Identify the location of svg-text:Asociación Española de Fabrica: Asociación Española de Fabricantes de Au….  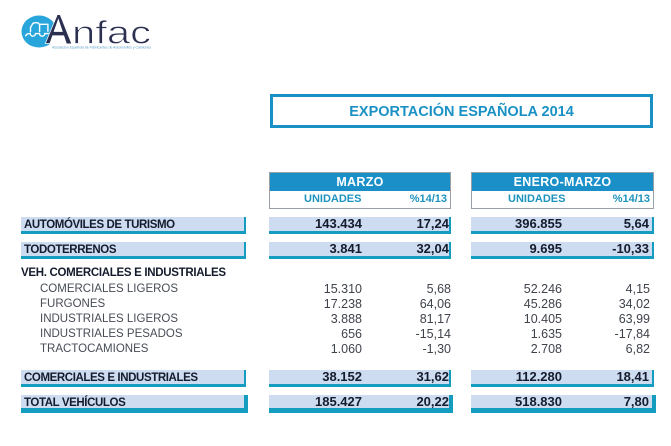
(101, 46).